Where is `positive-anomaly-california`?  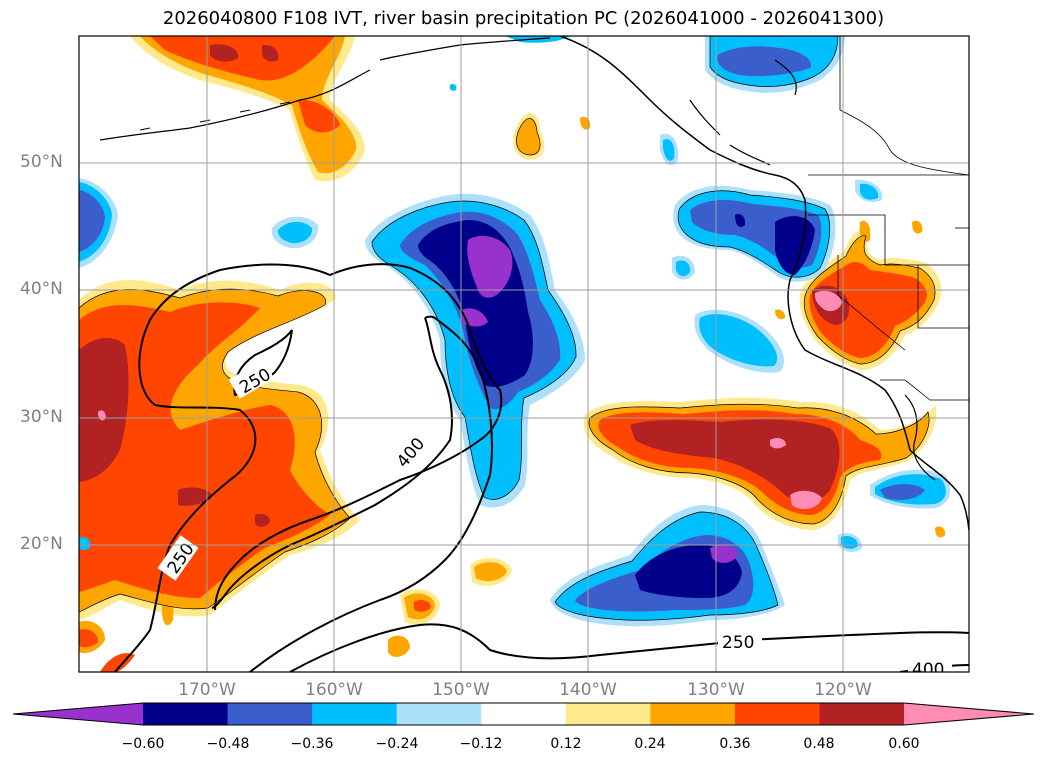
positive-anomaly-california is located at coordinates (870, 295).